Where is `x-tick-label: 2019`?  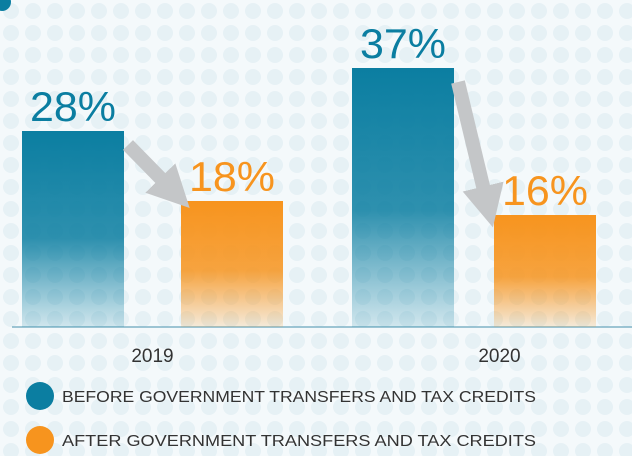
x-tick-label: 2019 is located at coordinates (152, 356).